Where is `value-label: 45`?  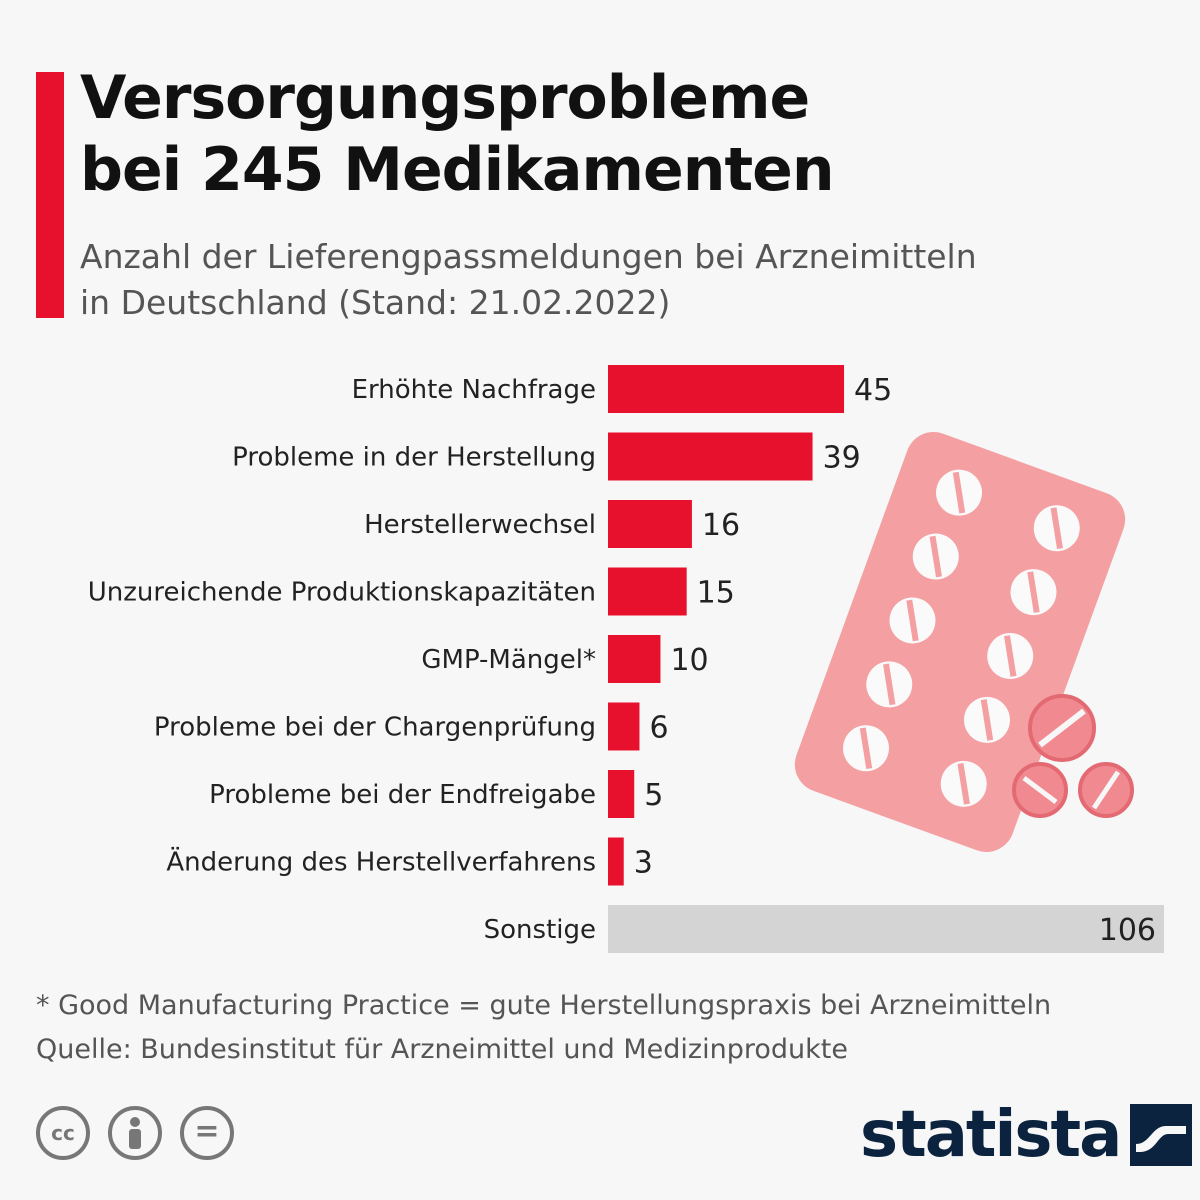 value-label: 45 is located at coordinates (873, 390).